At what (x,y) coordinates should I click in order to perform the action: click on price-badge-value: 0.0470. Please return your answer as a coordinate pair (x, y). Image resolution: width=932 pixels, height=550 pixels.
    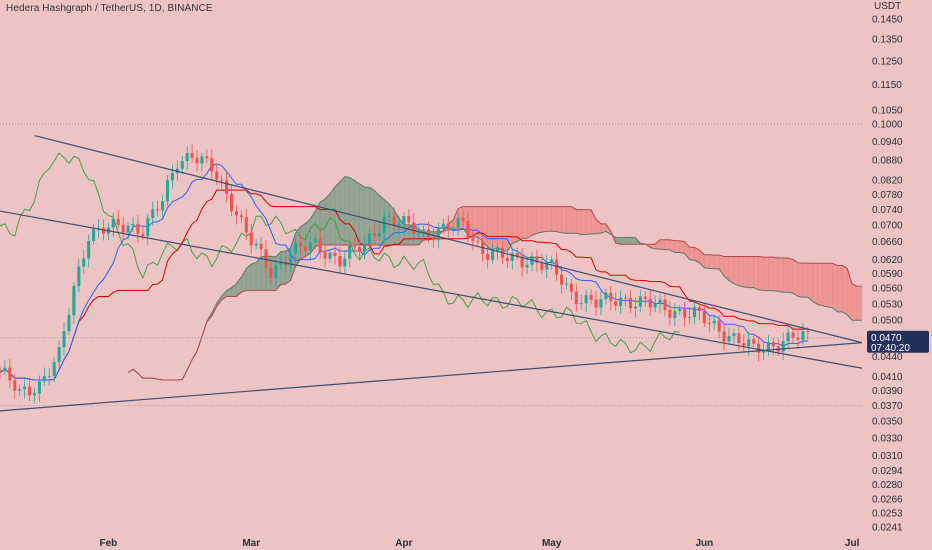
    Looking at the image, I should click on (886, 338).